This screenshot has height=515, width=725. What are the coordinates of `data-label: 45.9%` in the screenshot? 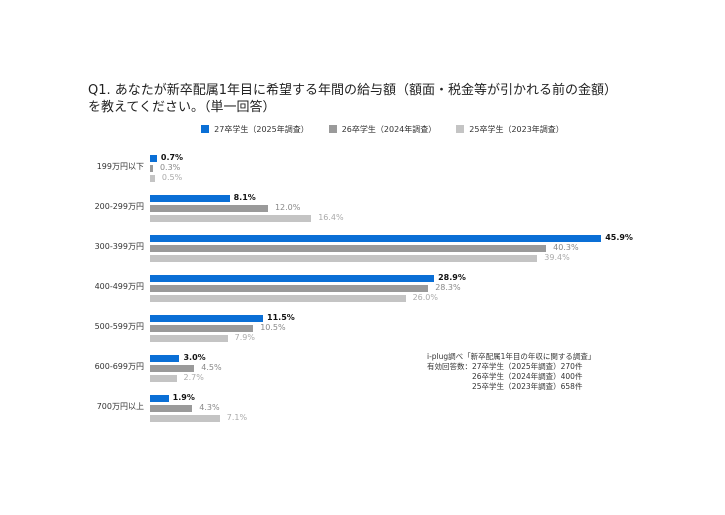 It's located at (619, 237).